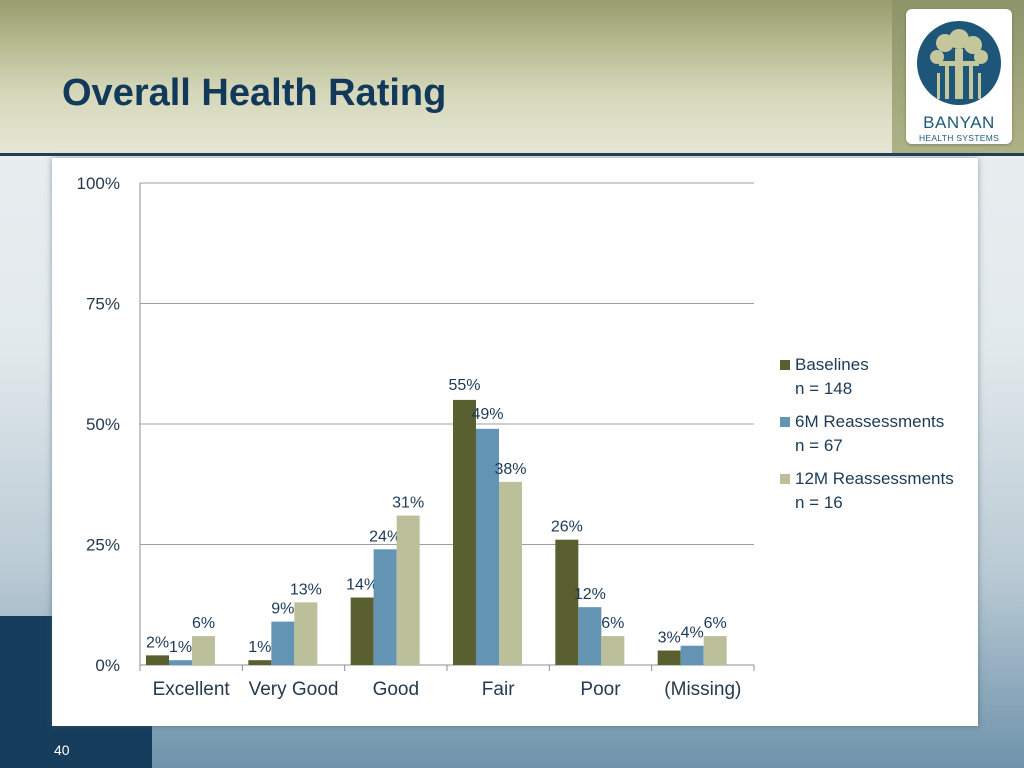  Describe the element at coordinates (692, 633) in the screenshot. I see `data-label: 4%` at that location.